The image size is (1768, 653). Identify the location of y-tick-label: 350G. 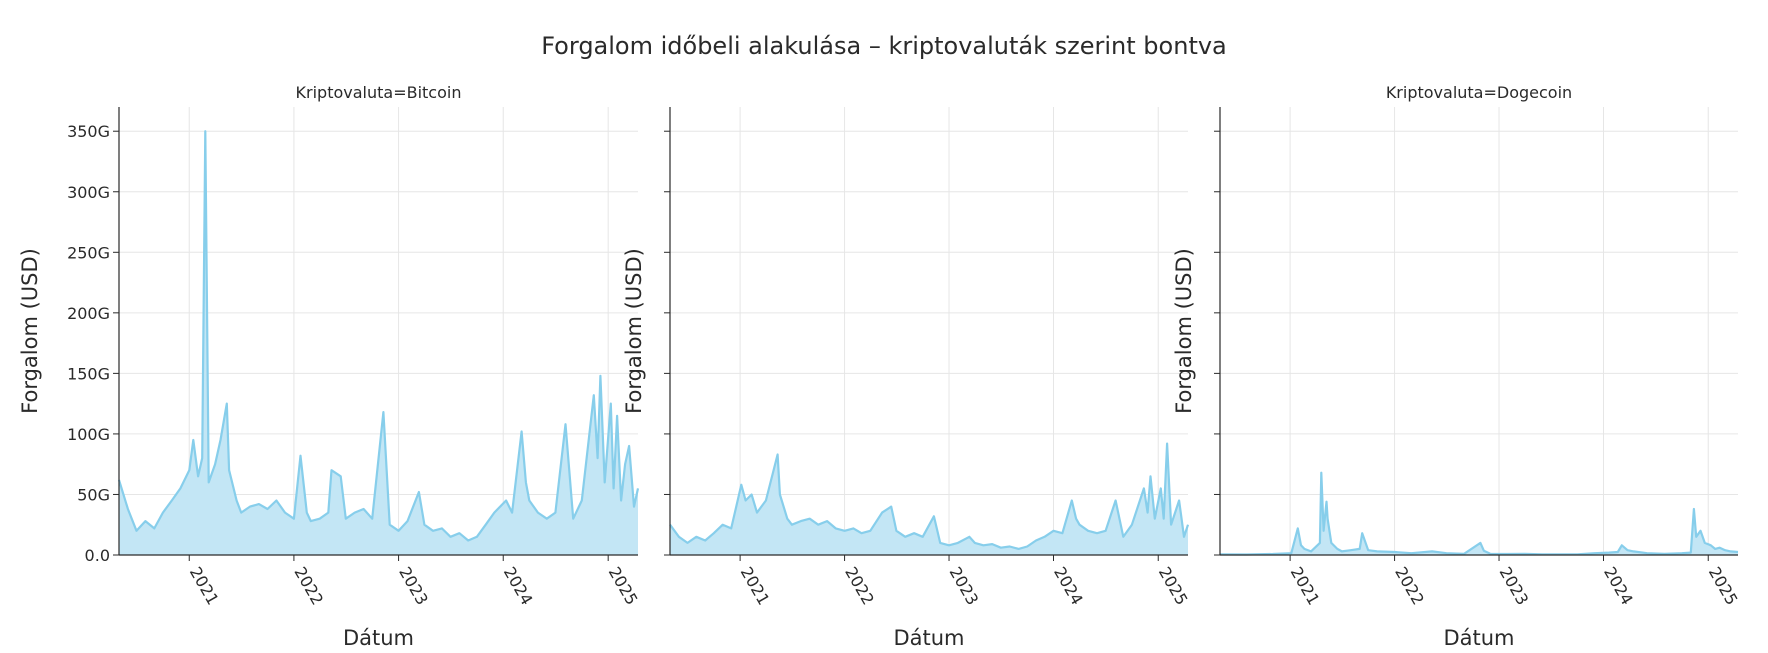
(88, 131).